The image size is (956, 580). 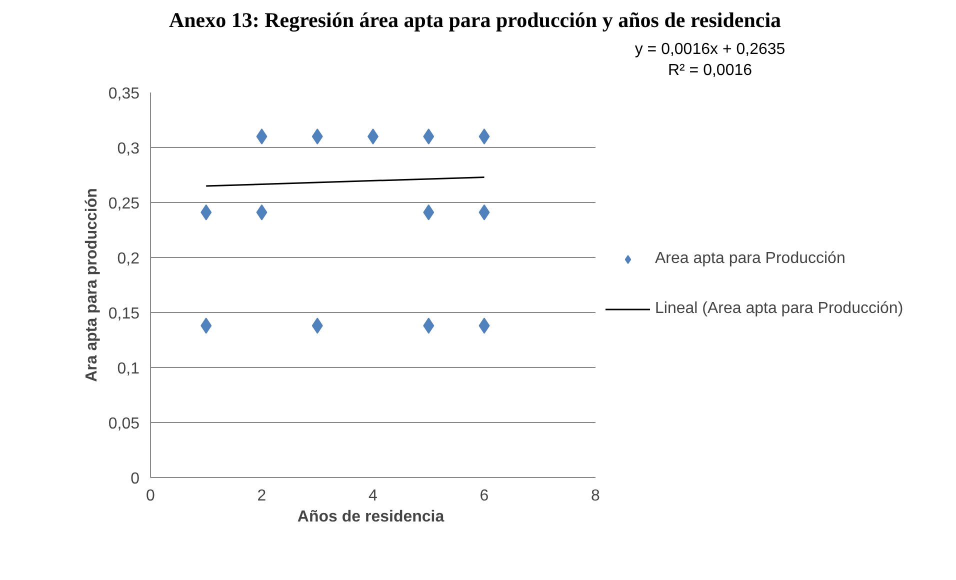 I want to click on legend-label: Area apta para Producción, so click(x=750, y=259).